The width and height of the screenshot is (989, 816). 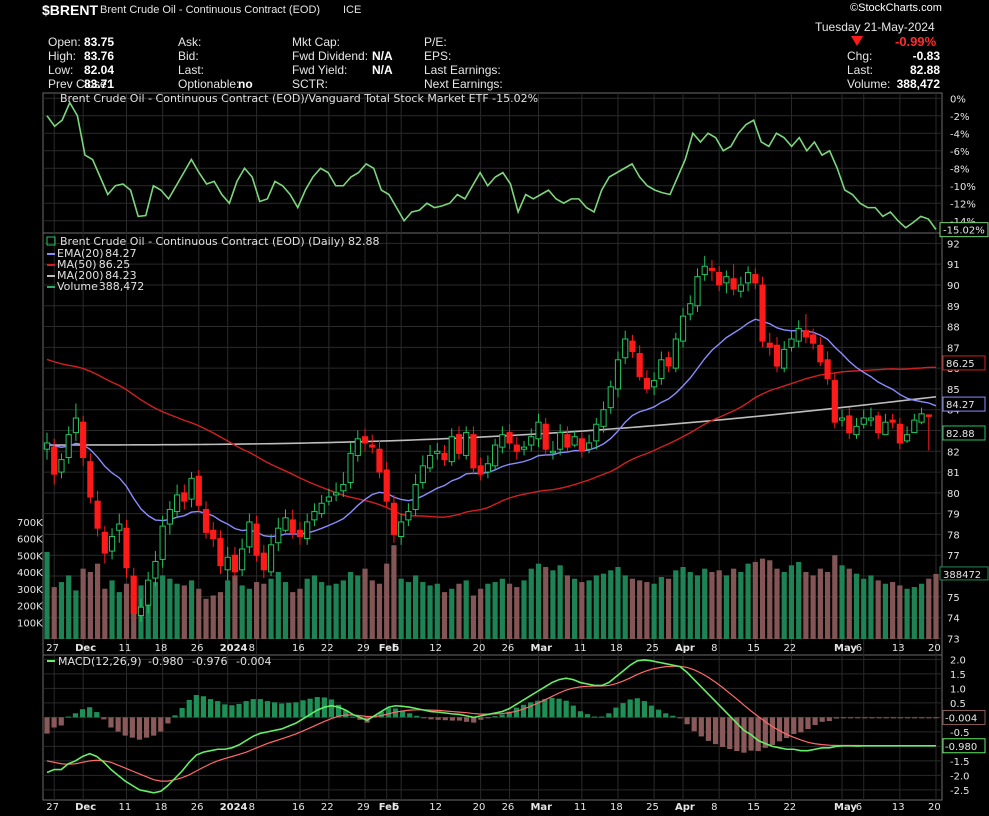 What do you see at coordinates (99, 70) in the screenshot?
I see `quote-field-value: 82.04` at bounding box center [99, 70].